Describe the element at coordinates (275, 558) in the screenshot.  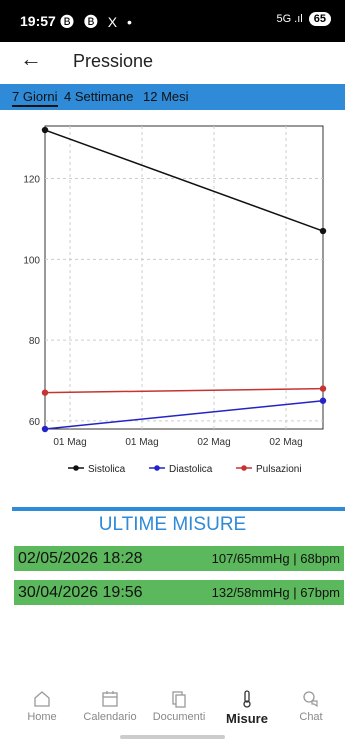
I see `measure-values: 107/65mmHg | 68bpm` at that location.